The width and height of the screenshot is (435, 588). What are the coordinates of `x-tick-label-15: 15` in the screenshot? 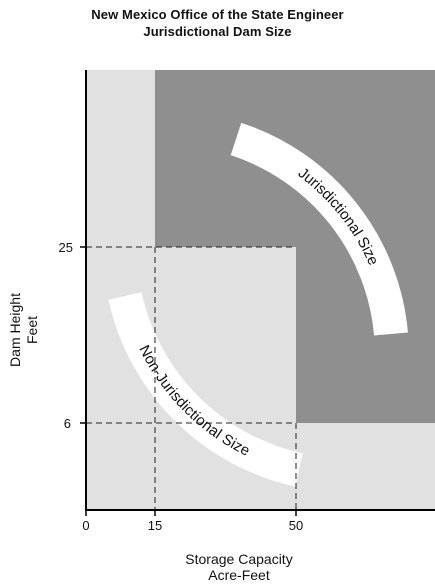 It's located at (155, 525).